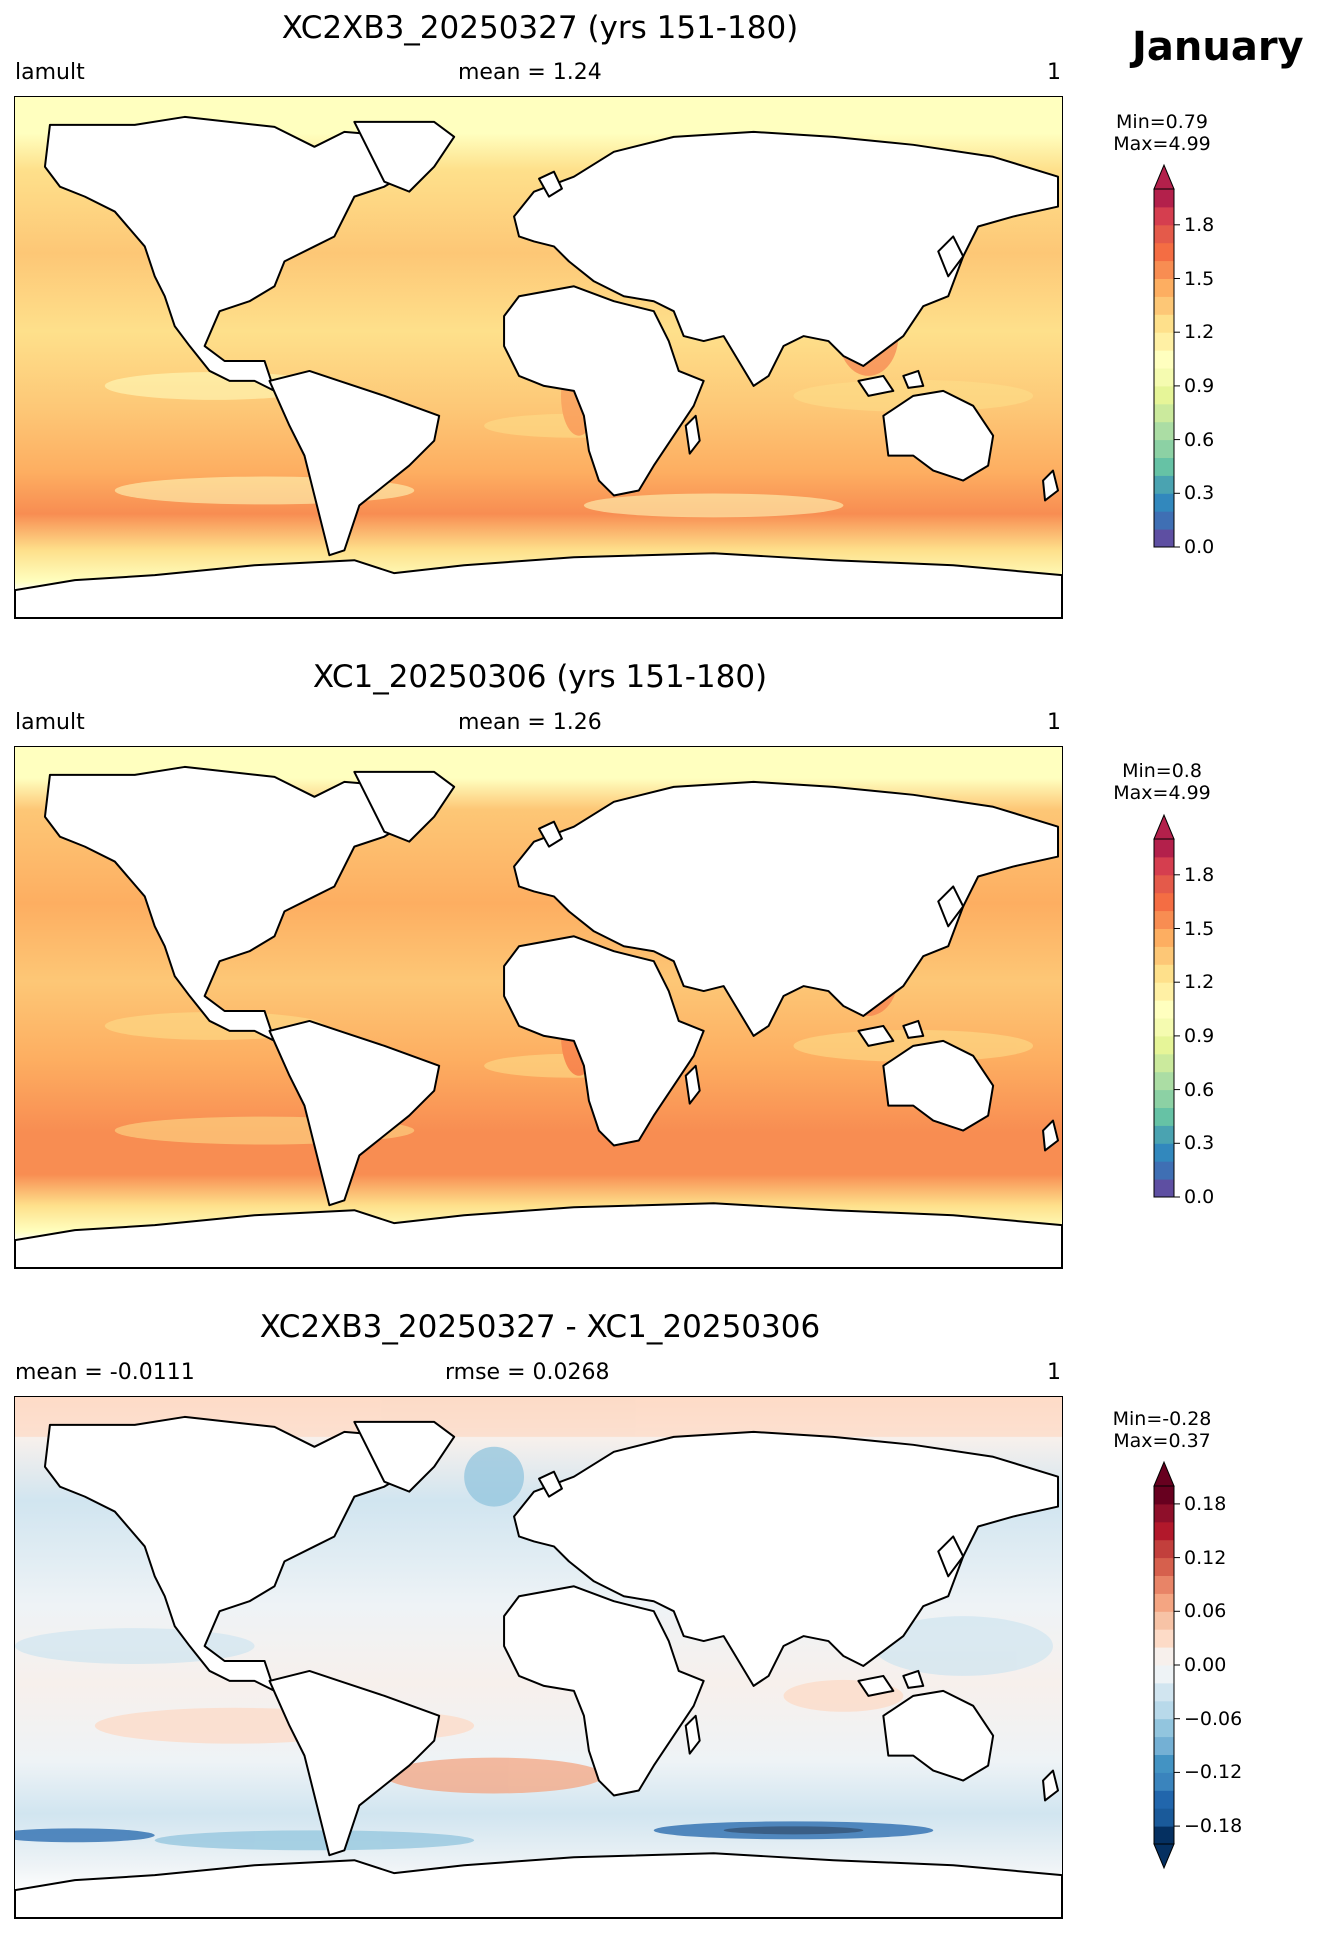  I want to click on panel-3-rmse-label: rmse = 0.0268, so click(527, 1372).